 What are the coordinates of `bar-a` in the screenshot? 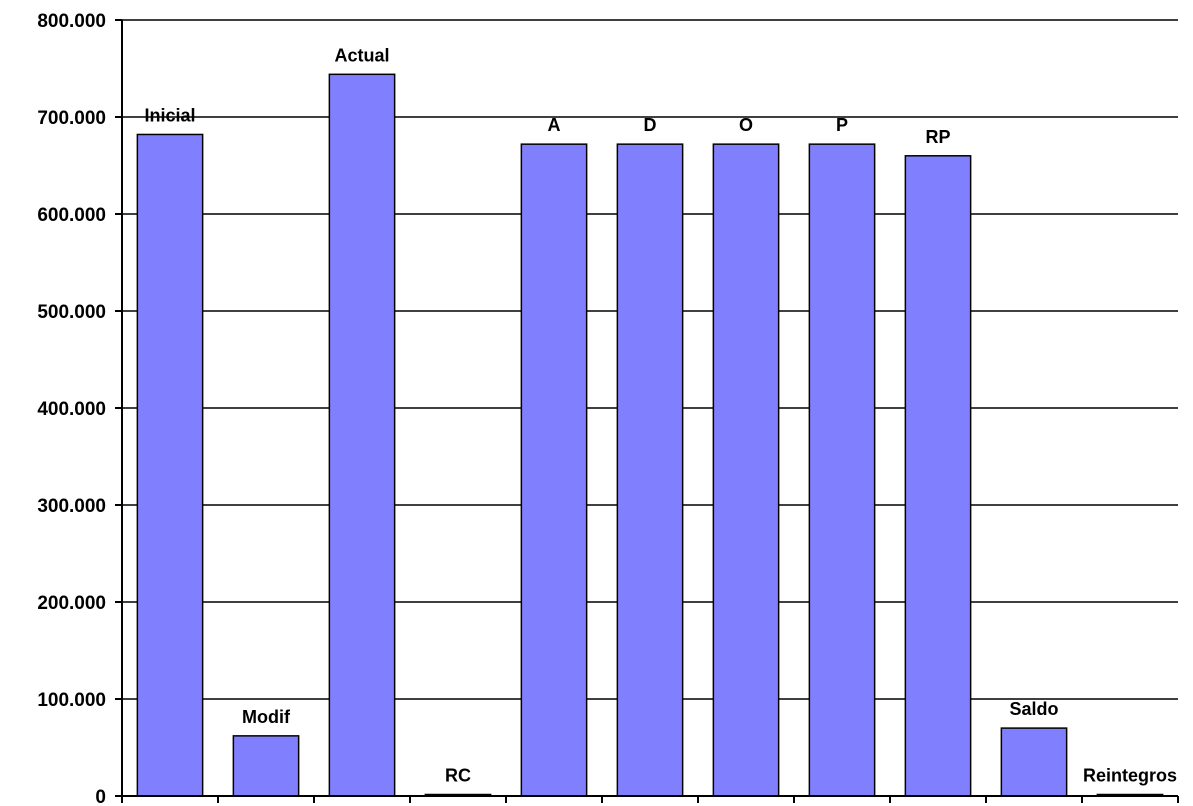 It's located at (554, 470).